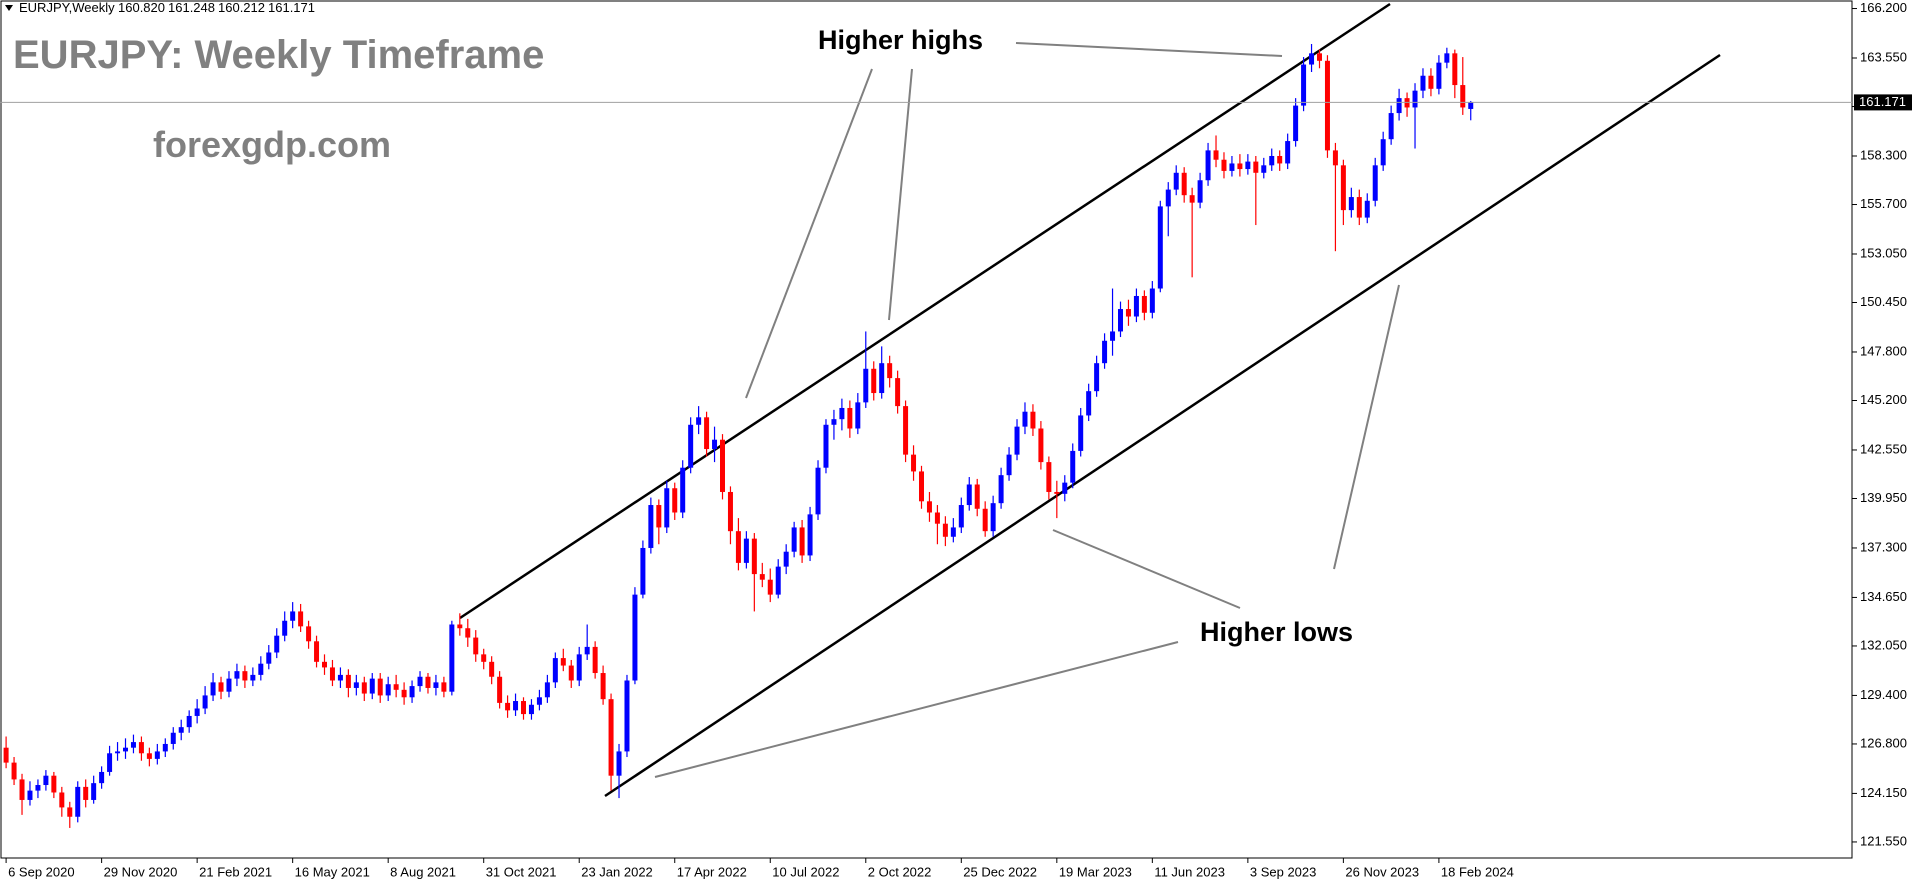  What do you see at coordinates (1883, 546) in the screenshot?
I see `y-tick-label: 137.300` at bounding box center [1883, 546].